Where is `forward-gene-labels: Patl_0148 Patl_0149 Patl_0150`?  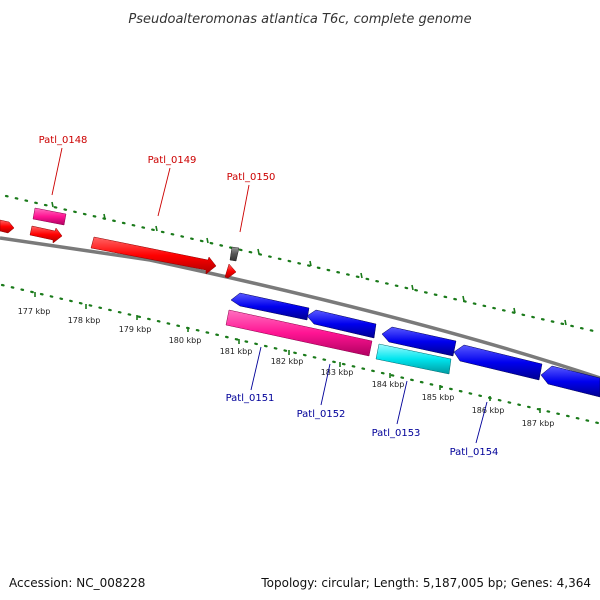
forward-gene-labels: Patl_0148 Patl_0149 Patl_0150 is located at coordinates (157, 184).